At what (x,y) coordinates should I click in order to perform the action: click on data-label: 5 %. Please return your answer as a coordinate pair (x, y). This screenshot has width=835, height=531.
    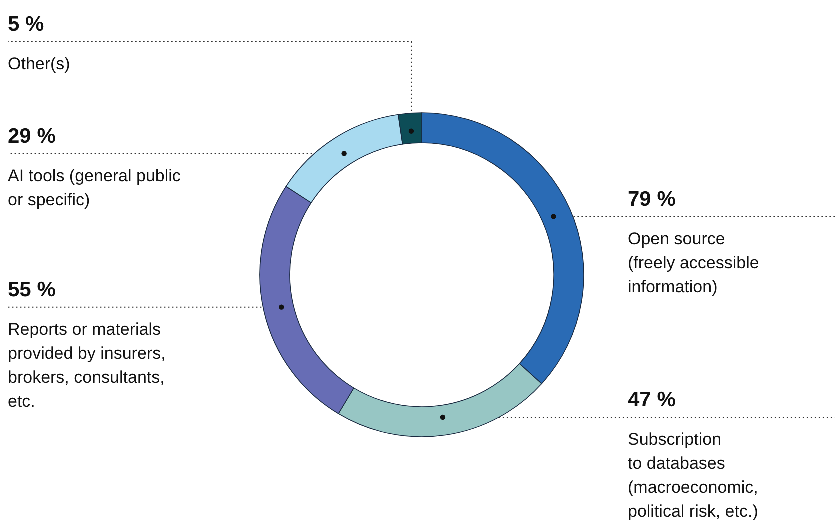
    Looking at the image, I should click on (26, 24).